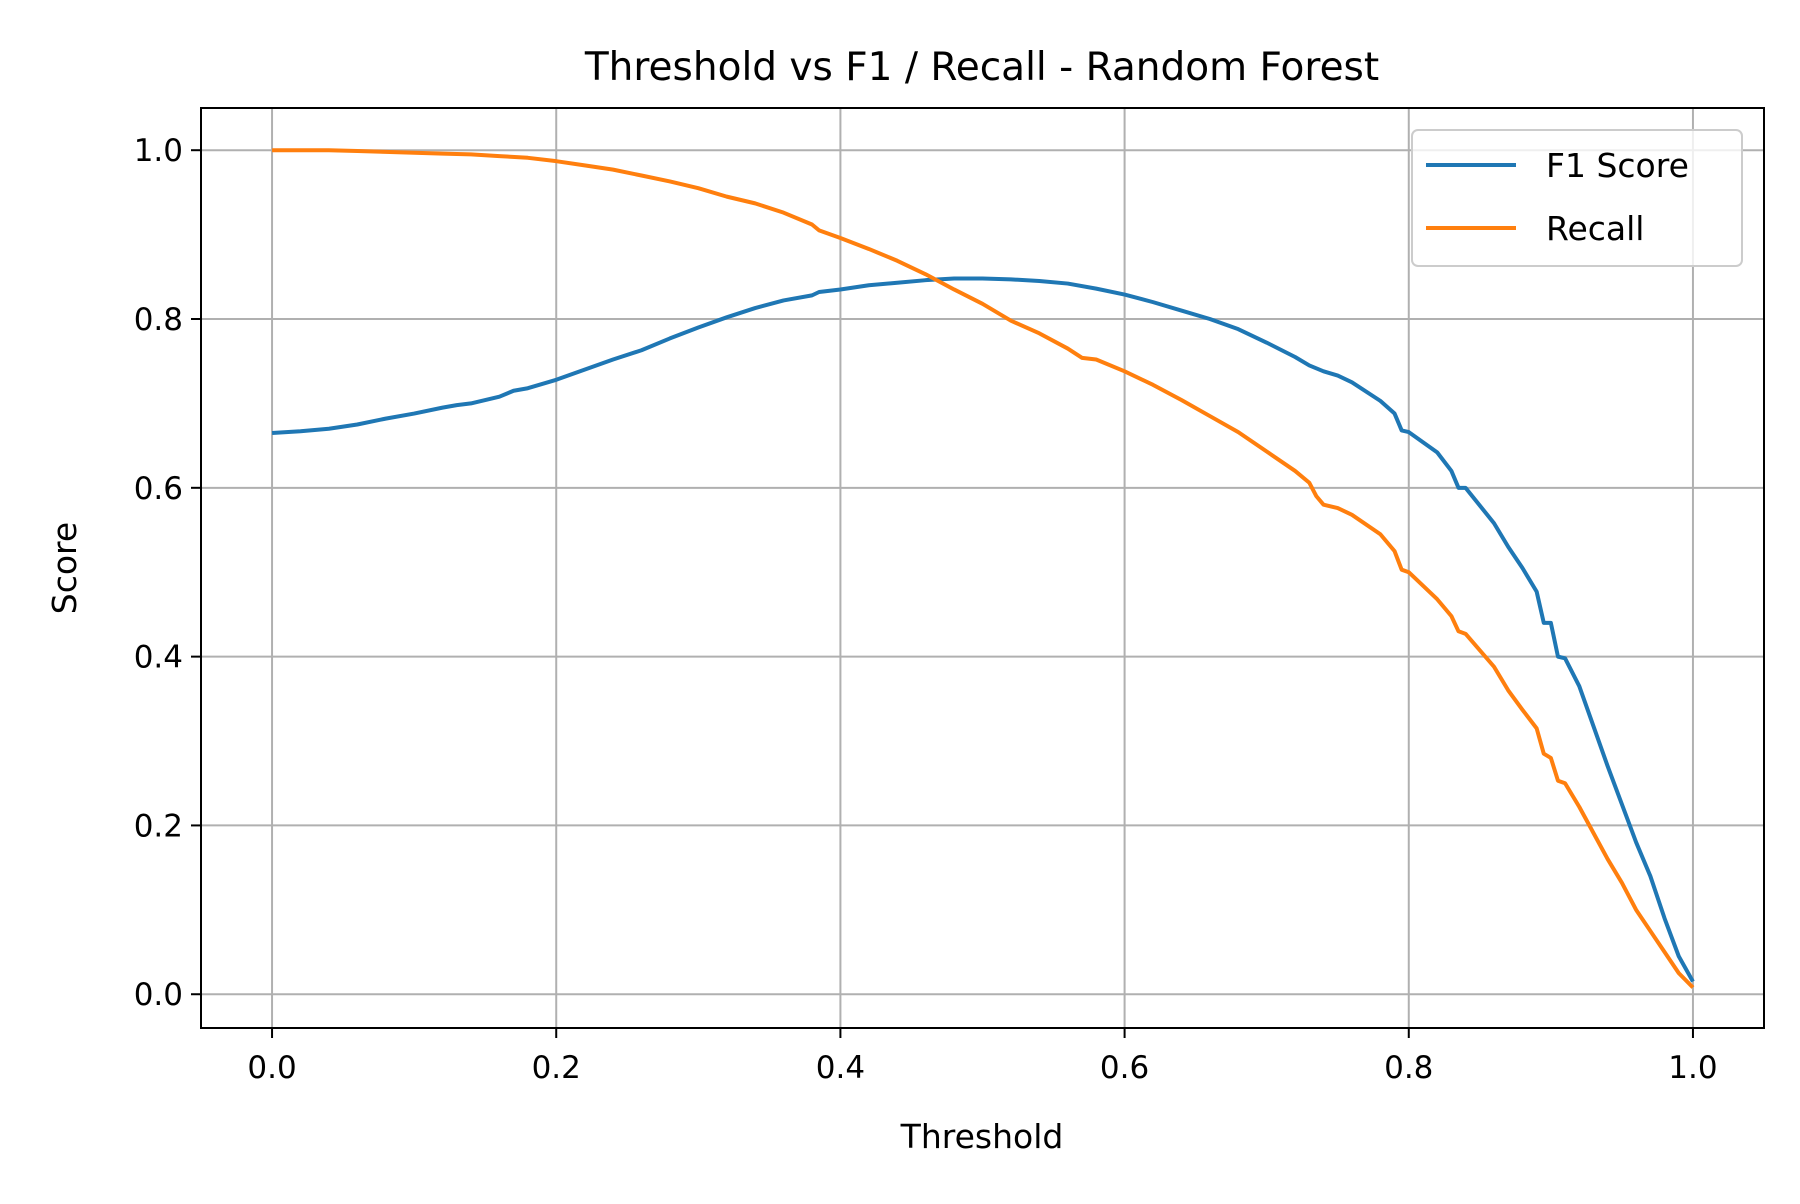  Describe the element at coordinates (158, 489) in the screenshot. I see `y-tick-label: 0.6` at that location.